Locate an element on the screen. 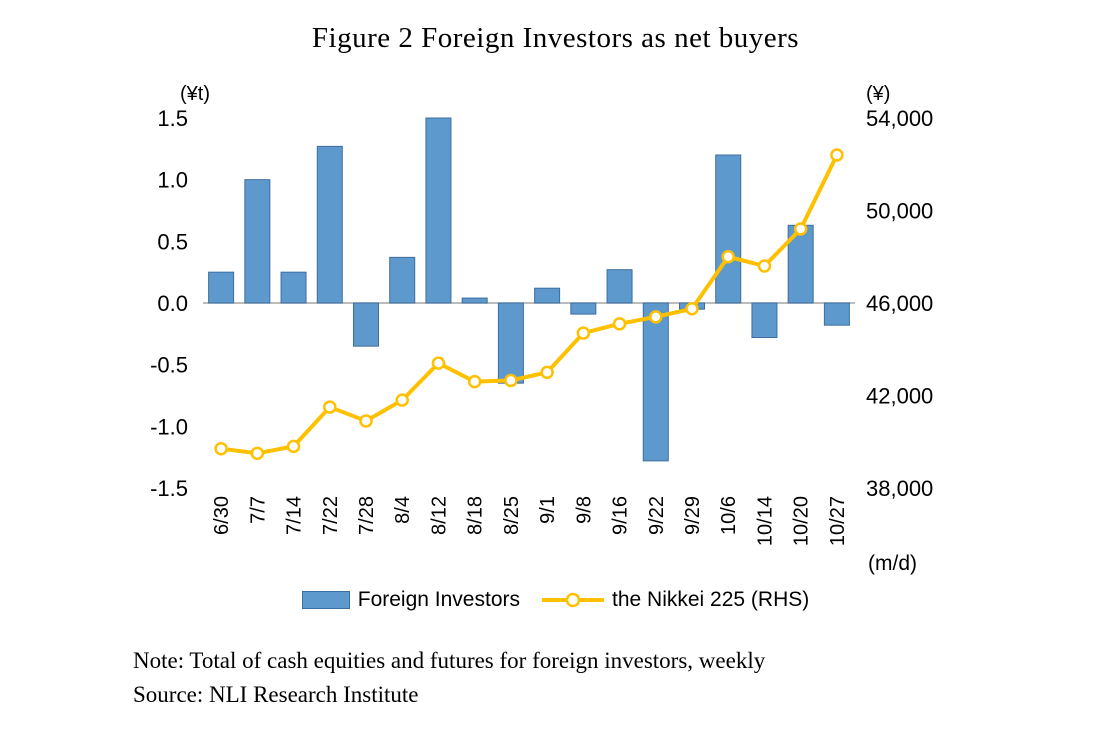 The width and height of the screenshot is (1111, 749). bar-10/6 is located at coordinates (728, 229).